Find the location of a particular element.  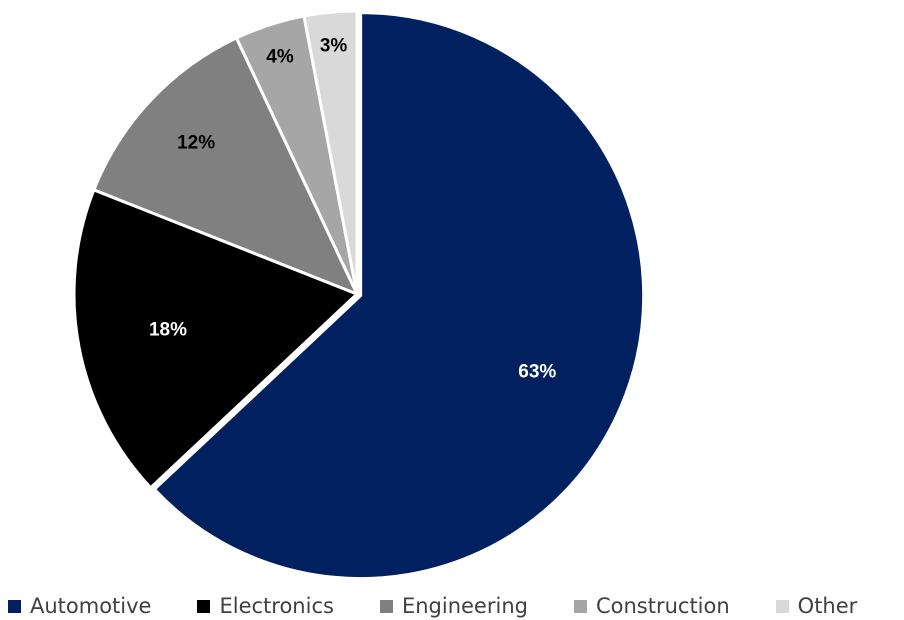

legend-item-construction: Construction is located at coordinates (651, 605).